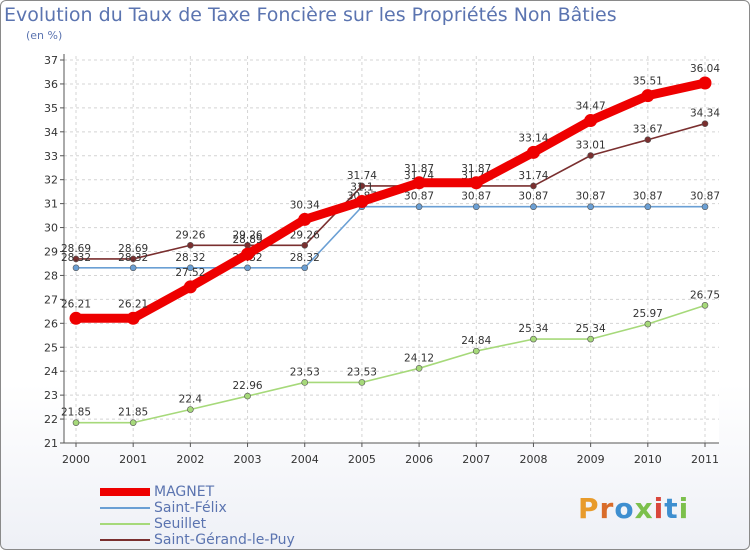 This screenshot has width=750, height=550. Describe the element at coordinates (248, 386) in the screenshot. I see `data-label-2: 22.96` at that location.